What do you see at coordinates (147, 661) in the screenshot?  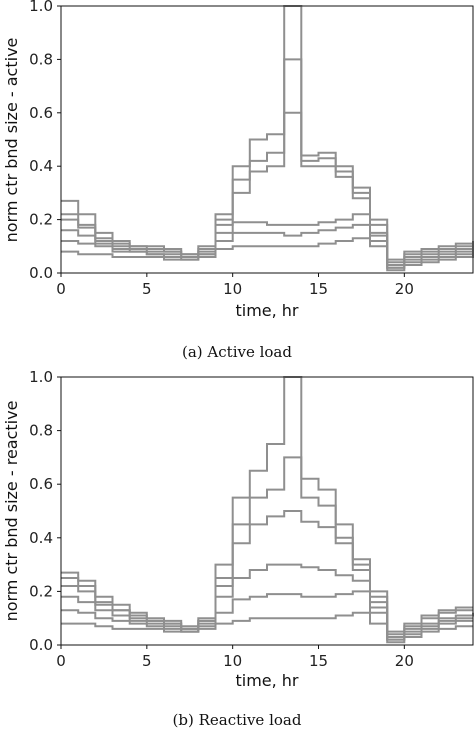 I see `reactive-xtick-label: 5` at bounding box center [147, 661].